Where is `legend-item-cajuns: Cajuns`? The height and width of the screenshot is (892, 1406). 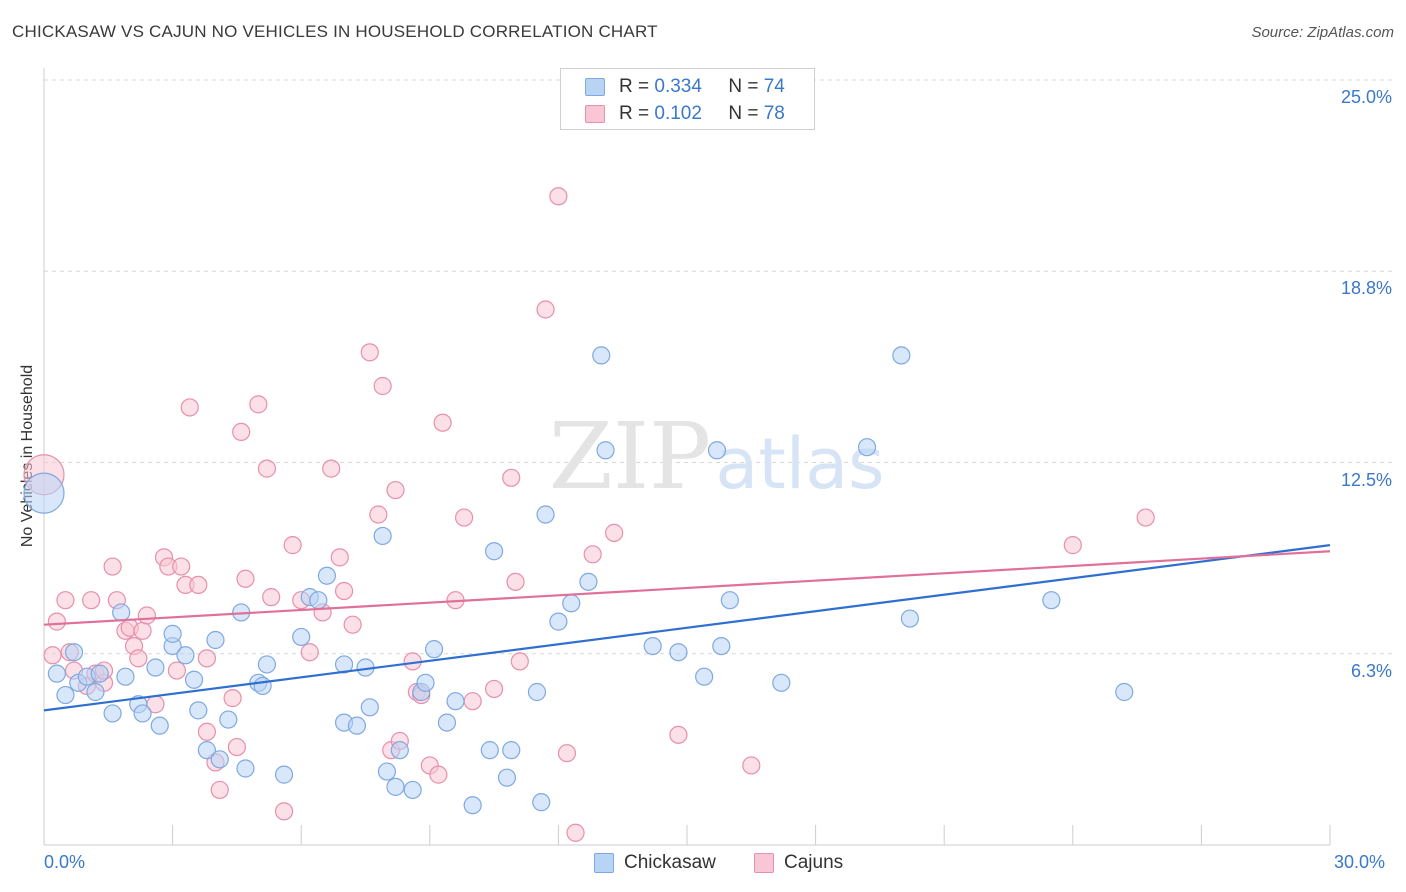
legend-item-cajuns: Cajuns is located at coordinates (798, 863).